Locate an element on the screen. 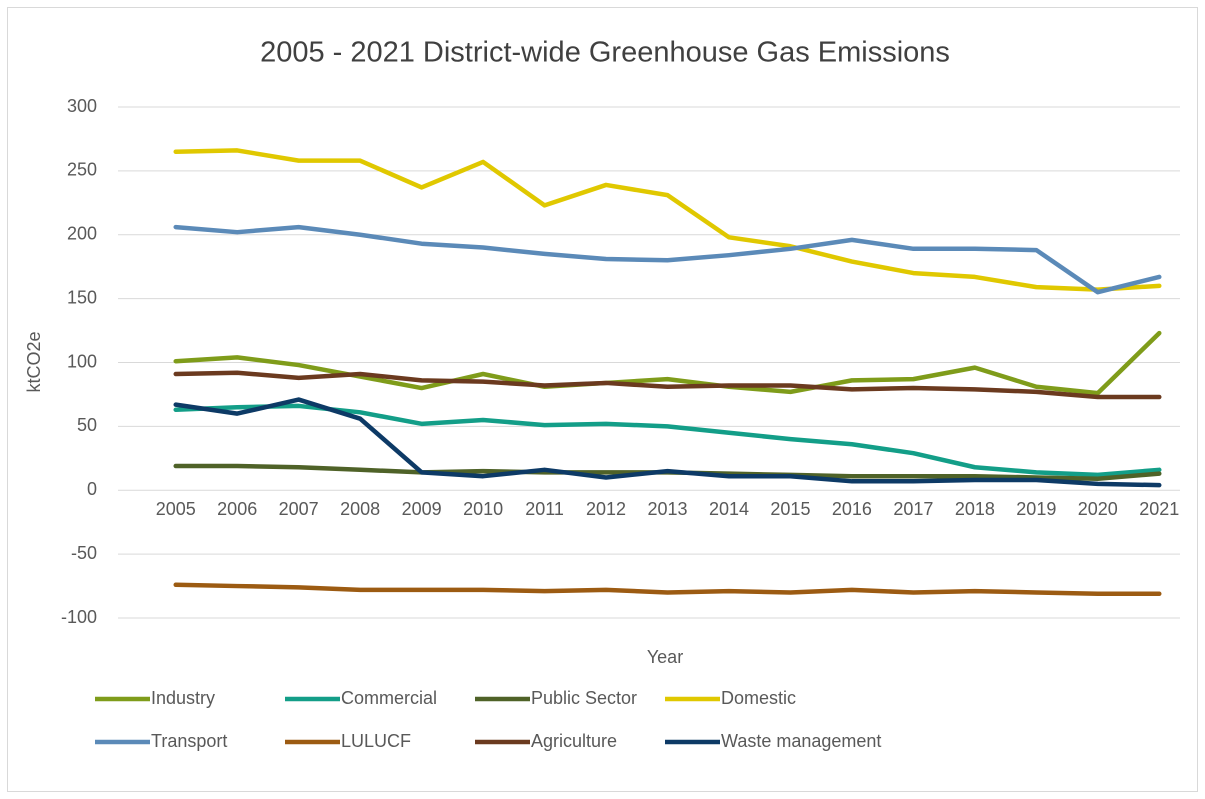 Image resolution: width=1205 pixels, height=799 pixels. legend-label: LULUCF is located at coordinates (376, 741).